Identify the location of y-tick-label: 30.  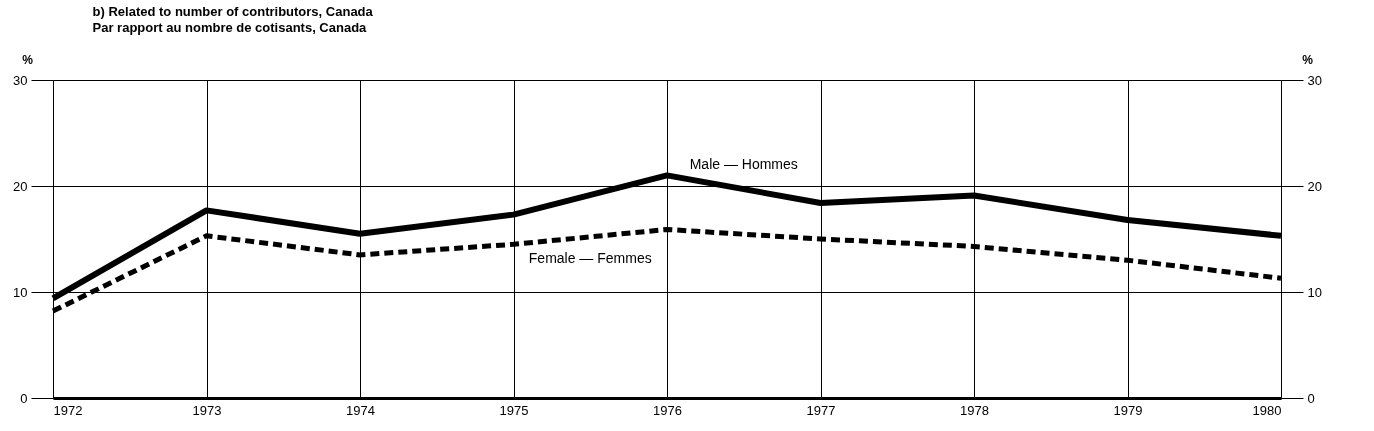
(20, 80).